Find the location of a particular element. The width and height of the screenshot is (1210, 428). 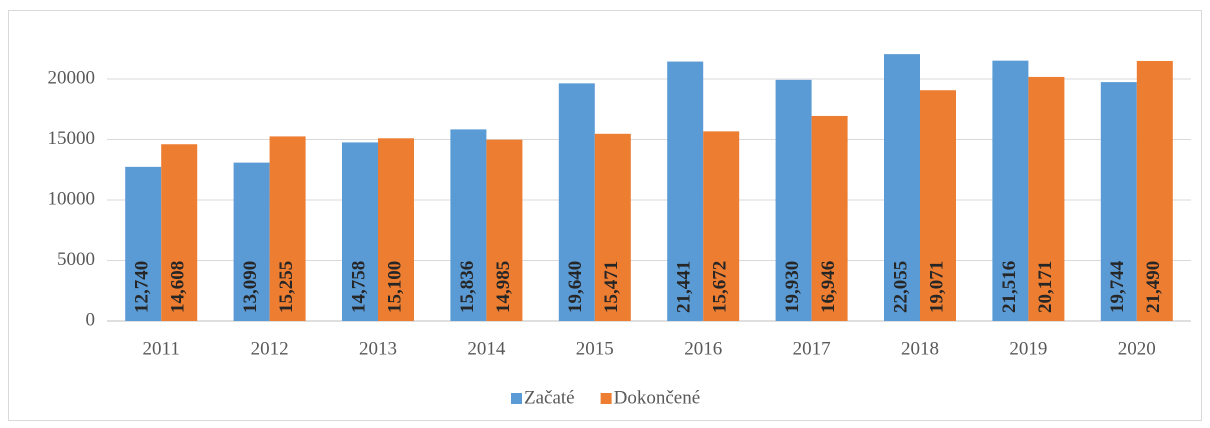

x-tick-label: 2012 is located at coordinates (270, 348).